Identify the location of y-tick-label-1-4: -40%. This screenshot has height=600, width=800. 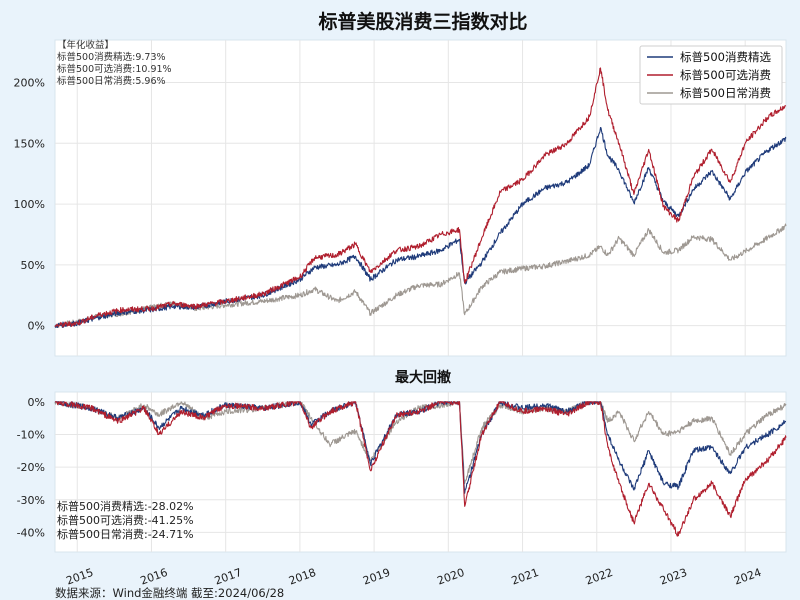
(31, 532).